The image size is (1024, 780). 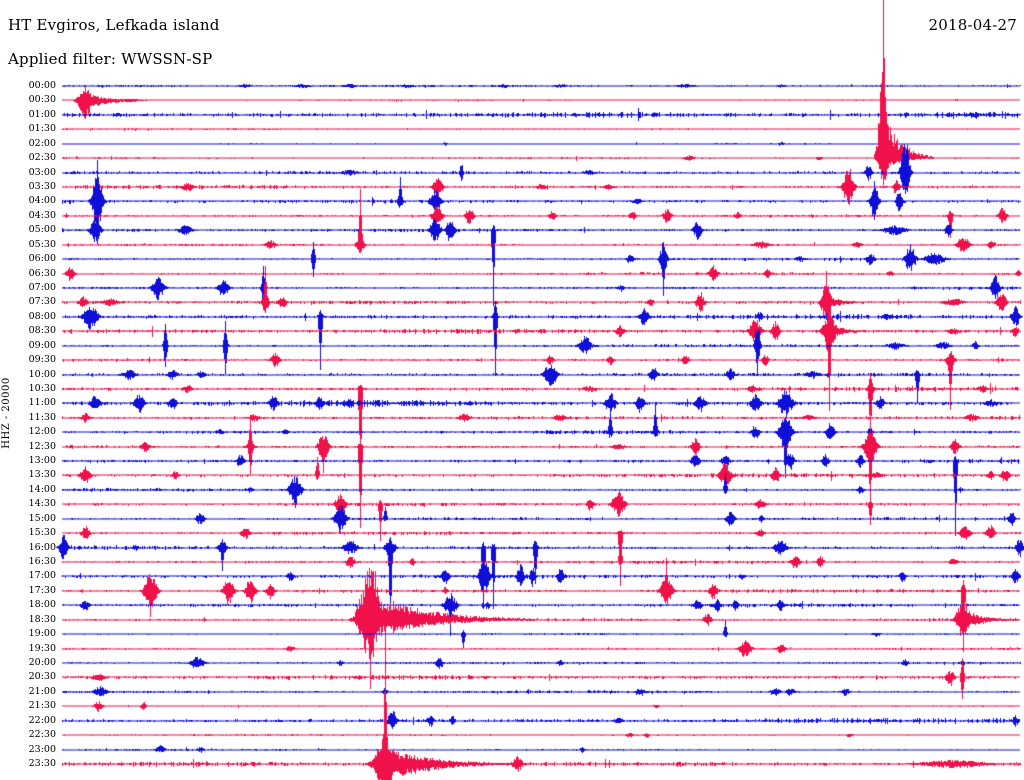 What do you see at coordinates (42, 533) in the screenshot?
I see `time-label: 15:30` at bounding box center [42, 533].